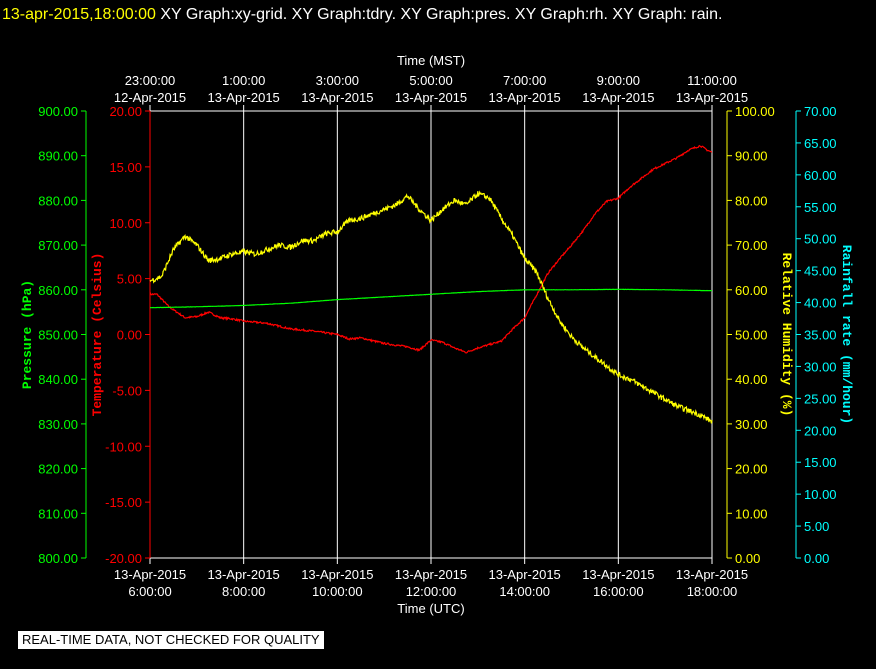 The width and height of the screenshot is (876, 669). What do you see at coordinates (129, 279) in the screenshot?
I see `temperature-tick-label: 5.00` at bounding box center [129, 279].